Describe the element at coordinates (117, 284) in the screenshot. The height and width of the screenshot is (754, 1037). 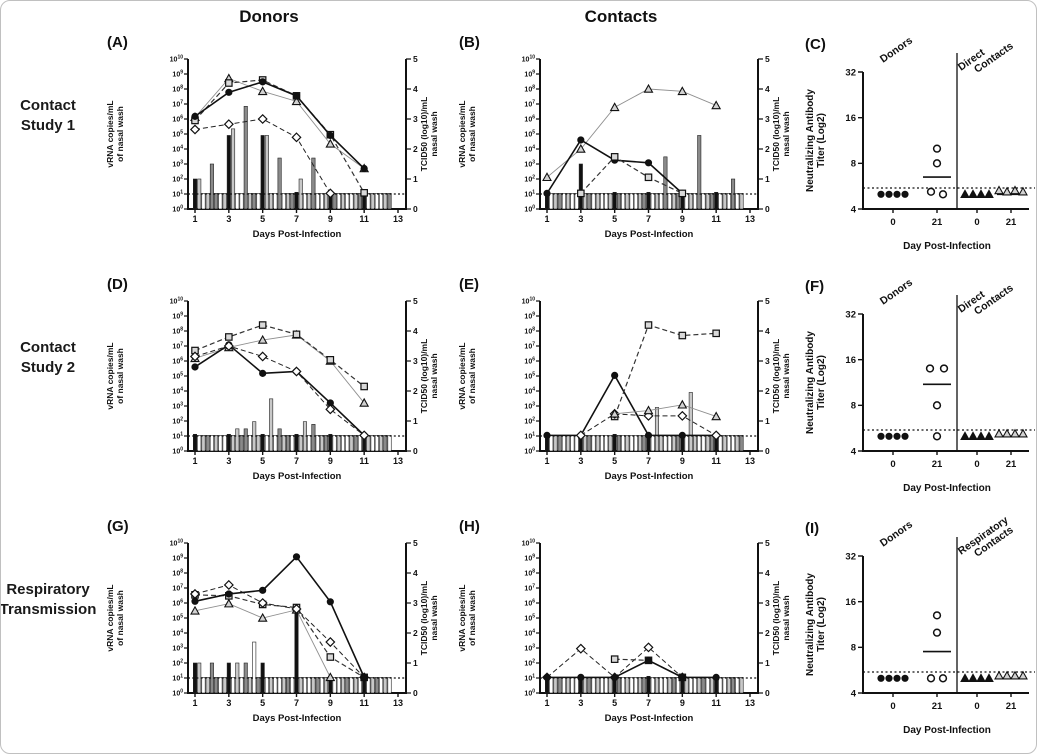
I see `svg-text: (D)` at that location.